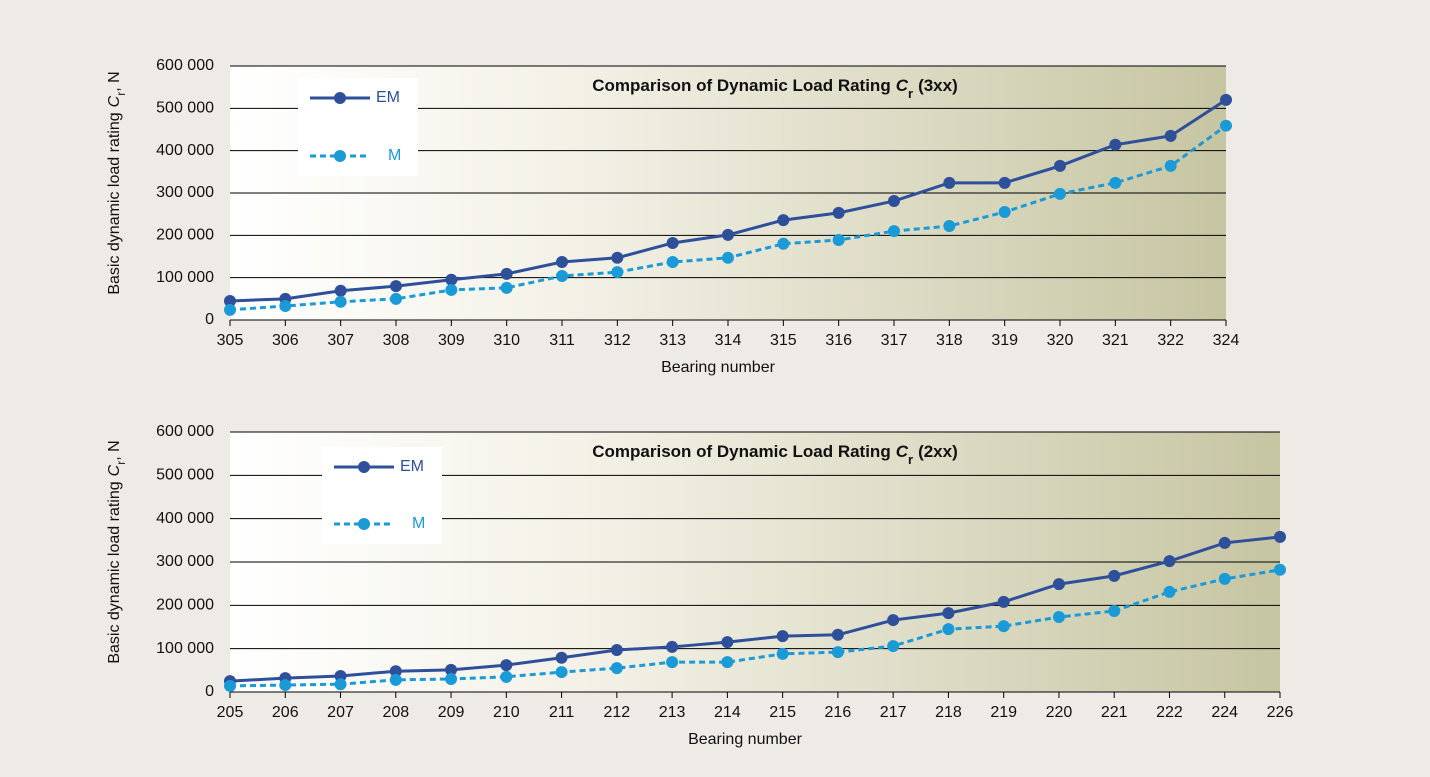 This screenshot has width=1430, height=777. What do you see at coordinates (185, 475) in the screenshot?
I see `y-tick-label: 500 000` at bounding box center [185, 475].